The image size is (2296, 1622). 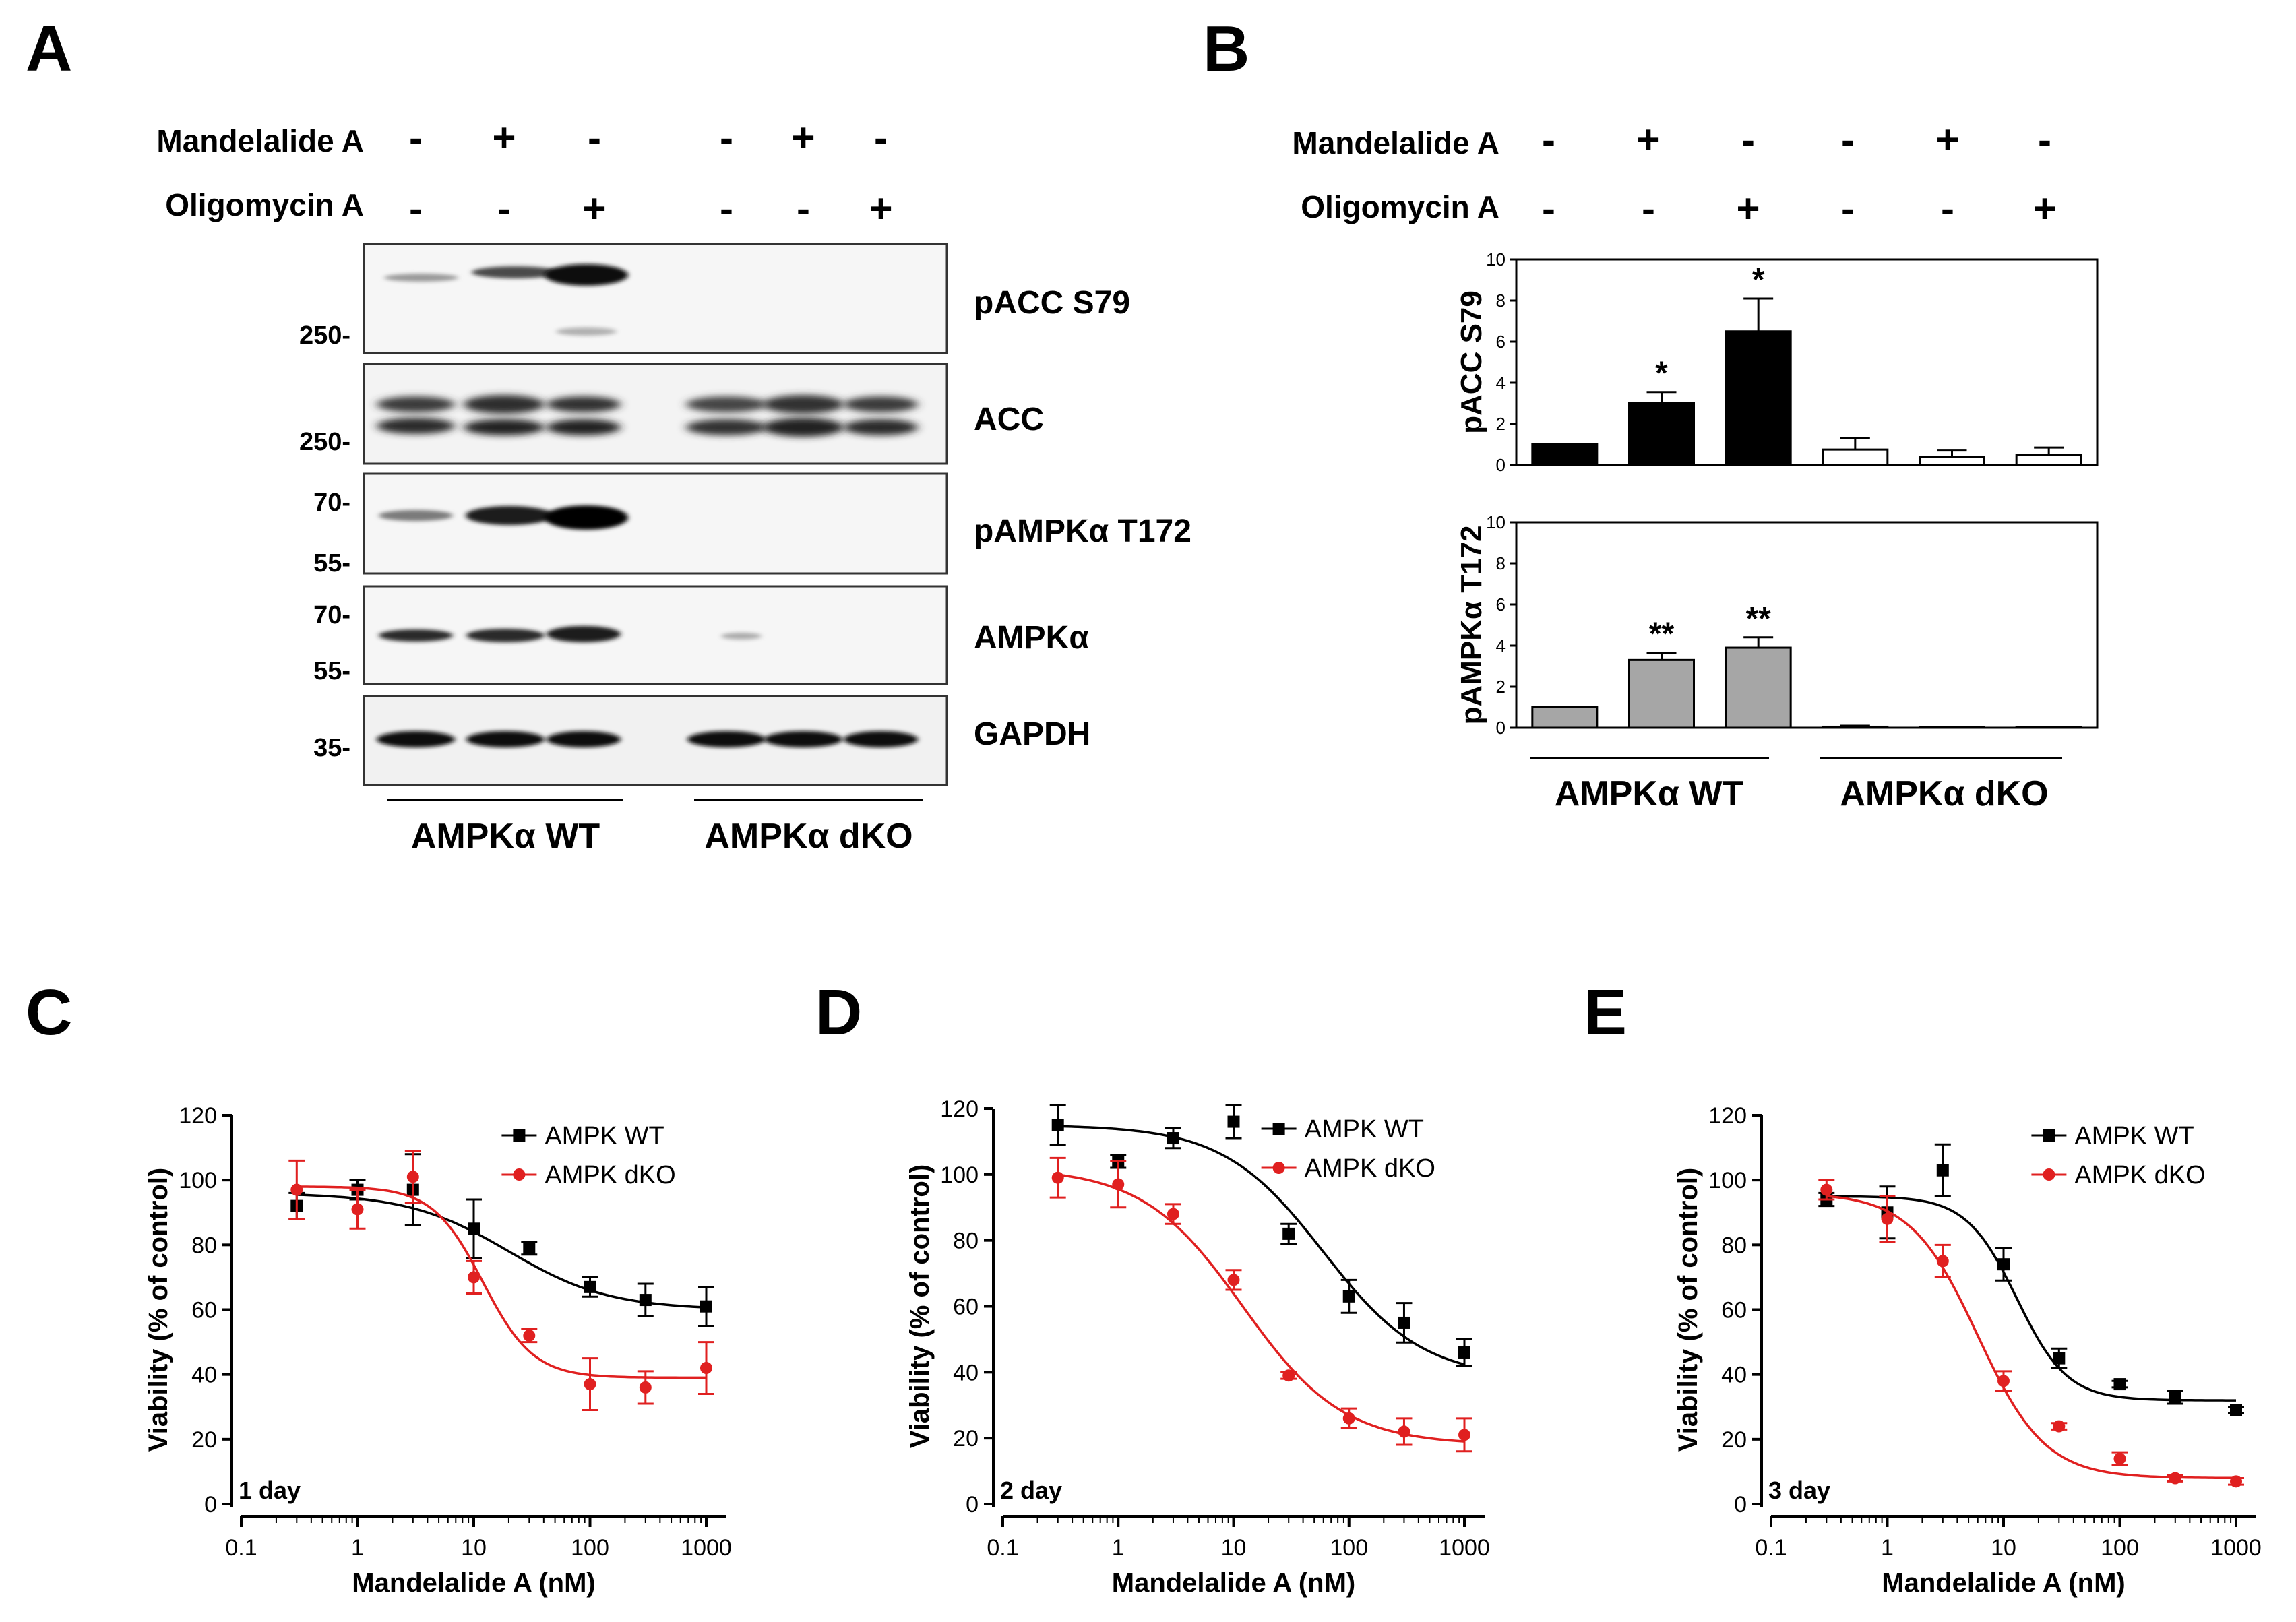 What do you see at coordinates (1032, 734) in the screenshot?
I see `band-label-gapdh: GAPDH` at bounding box center [1032, 734].